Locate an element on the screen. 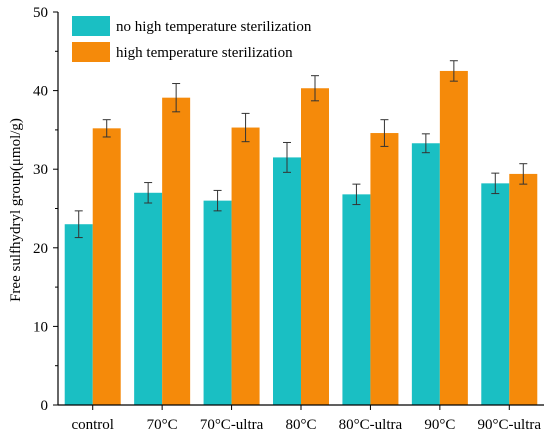 This screenshot has width=550, height=440. legend-label-0: no high temperature sterilization is located at coordinates (214, 27).